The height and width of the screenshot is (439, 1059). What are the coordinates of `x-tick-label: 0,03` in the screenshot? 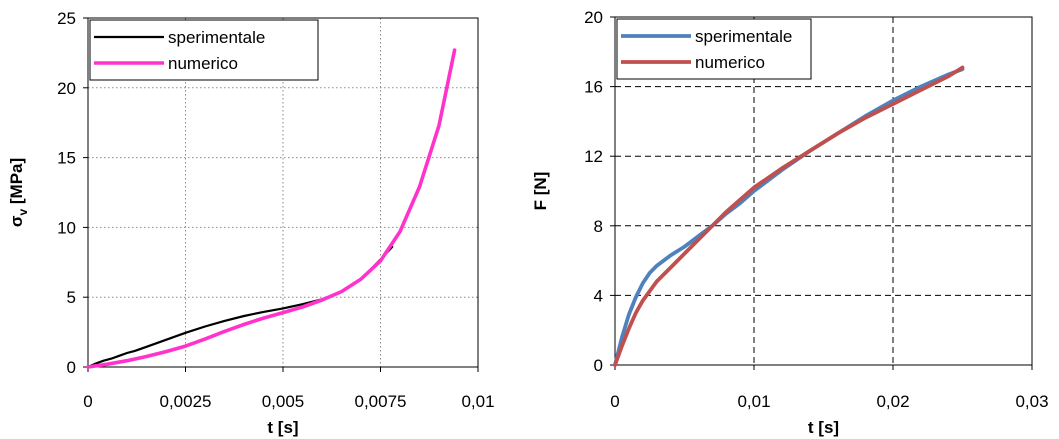 It's located at (1031, 401).